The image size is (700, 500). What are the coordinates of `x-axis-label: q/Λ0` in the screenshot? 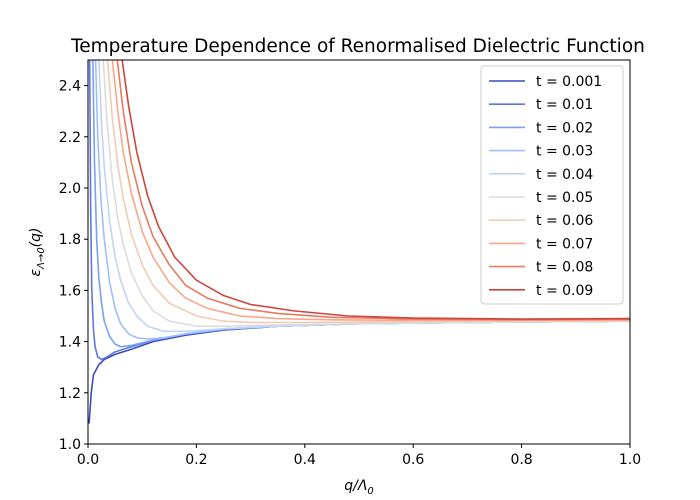 It's located at (359, 487).